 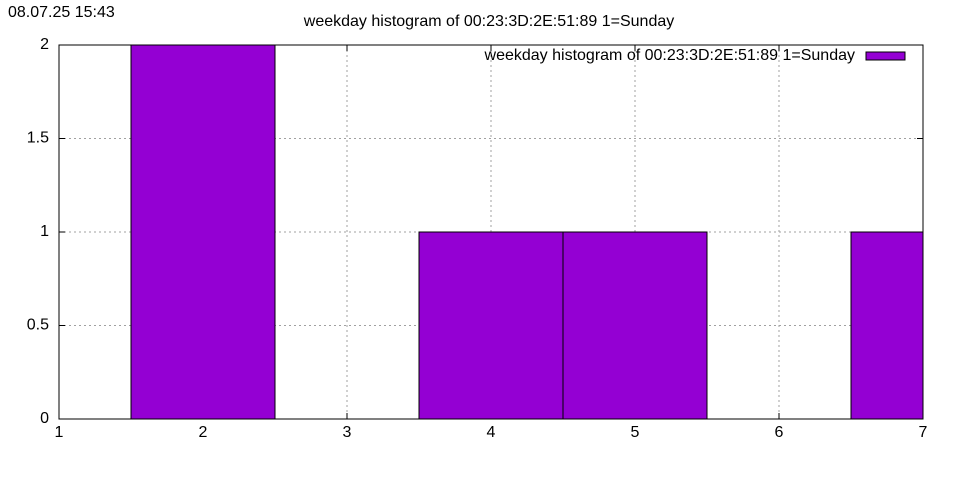 What do you see at coordinates (44, 44) in the screenshot?
I see `y-tick-label: 2` at bounding box center [44, 44].